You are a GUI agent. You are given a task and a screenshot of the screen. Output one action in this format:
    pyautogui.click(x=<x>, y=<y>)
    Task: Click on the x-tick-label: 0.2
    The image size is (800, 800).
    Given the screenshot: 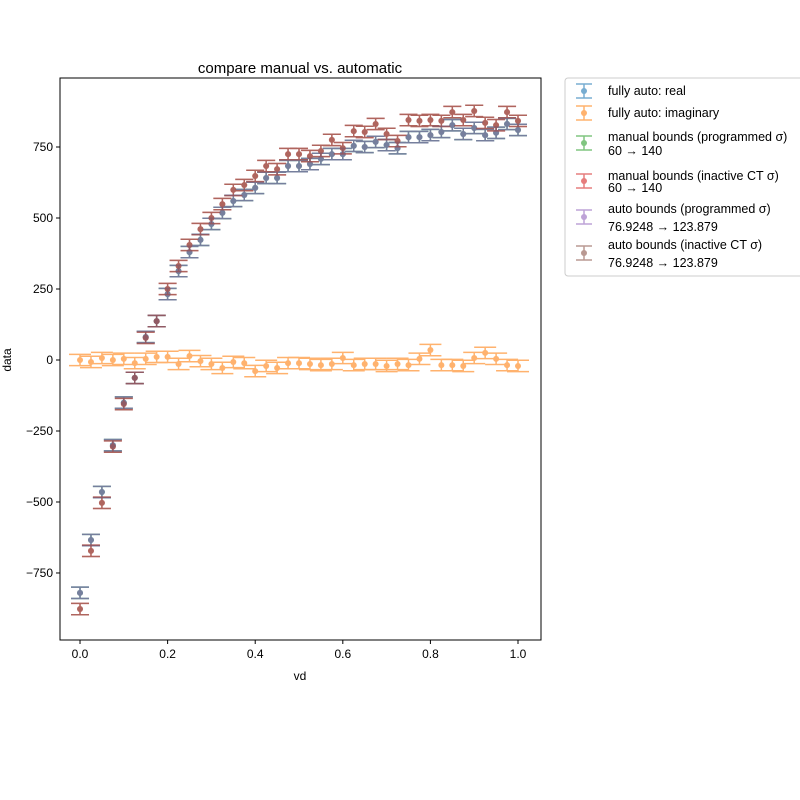 What is the action you would take?
    pyautogui.click(x=167, y=654)
    